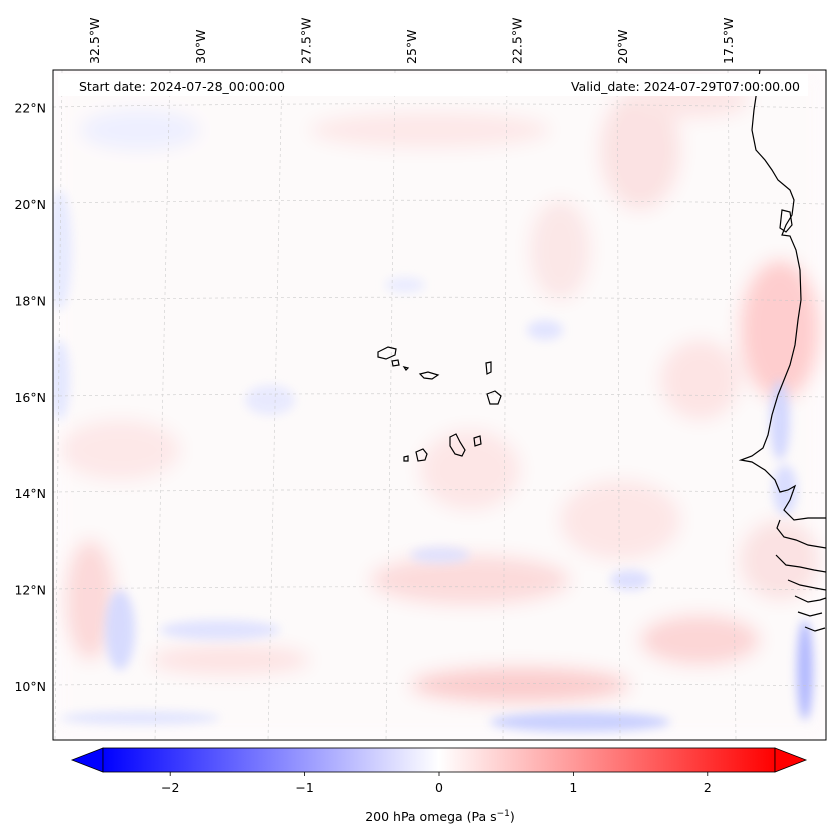 The width and height of the screenshot is (837, 839). What do you see at coordinates (304, 787) in the screenshot?
I see `colorbar-tick-label: −1` at bounding box center [304, 787].